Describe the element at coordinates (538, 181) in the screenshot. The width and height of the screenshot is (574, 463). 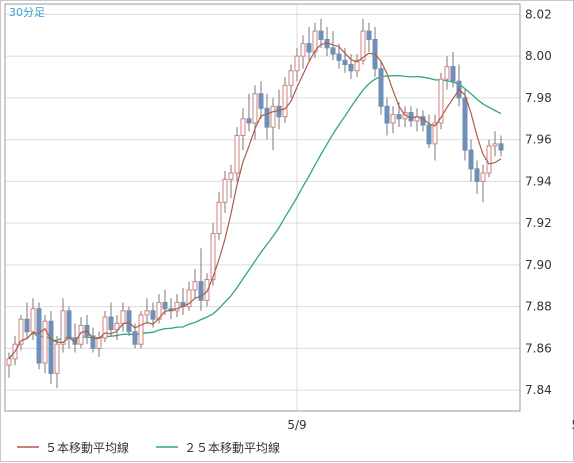
I see `y-tick-label: 7.94` at that location.